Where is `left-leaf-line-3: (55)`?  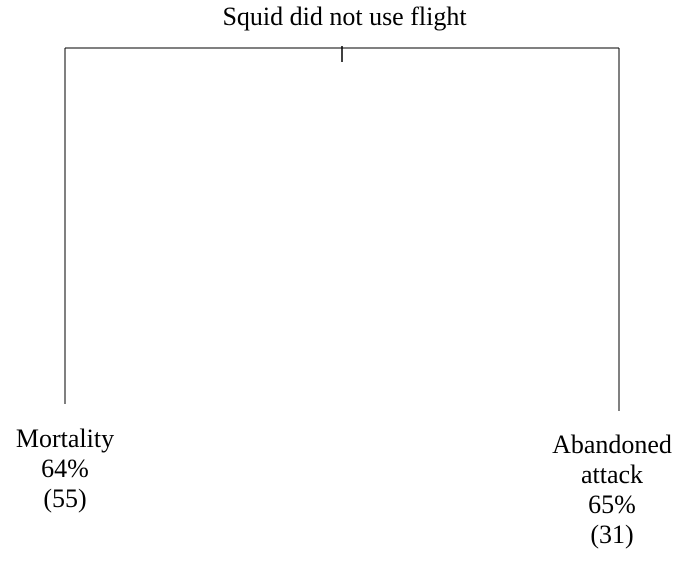 left-leaf-line-3: (55) is located at coordinates (65, 498).